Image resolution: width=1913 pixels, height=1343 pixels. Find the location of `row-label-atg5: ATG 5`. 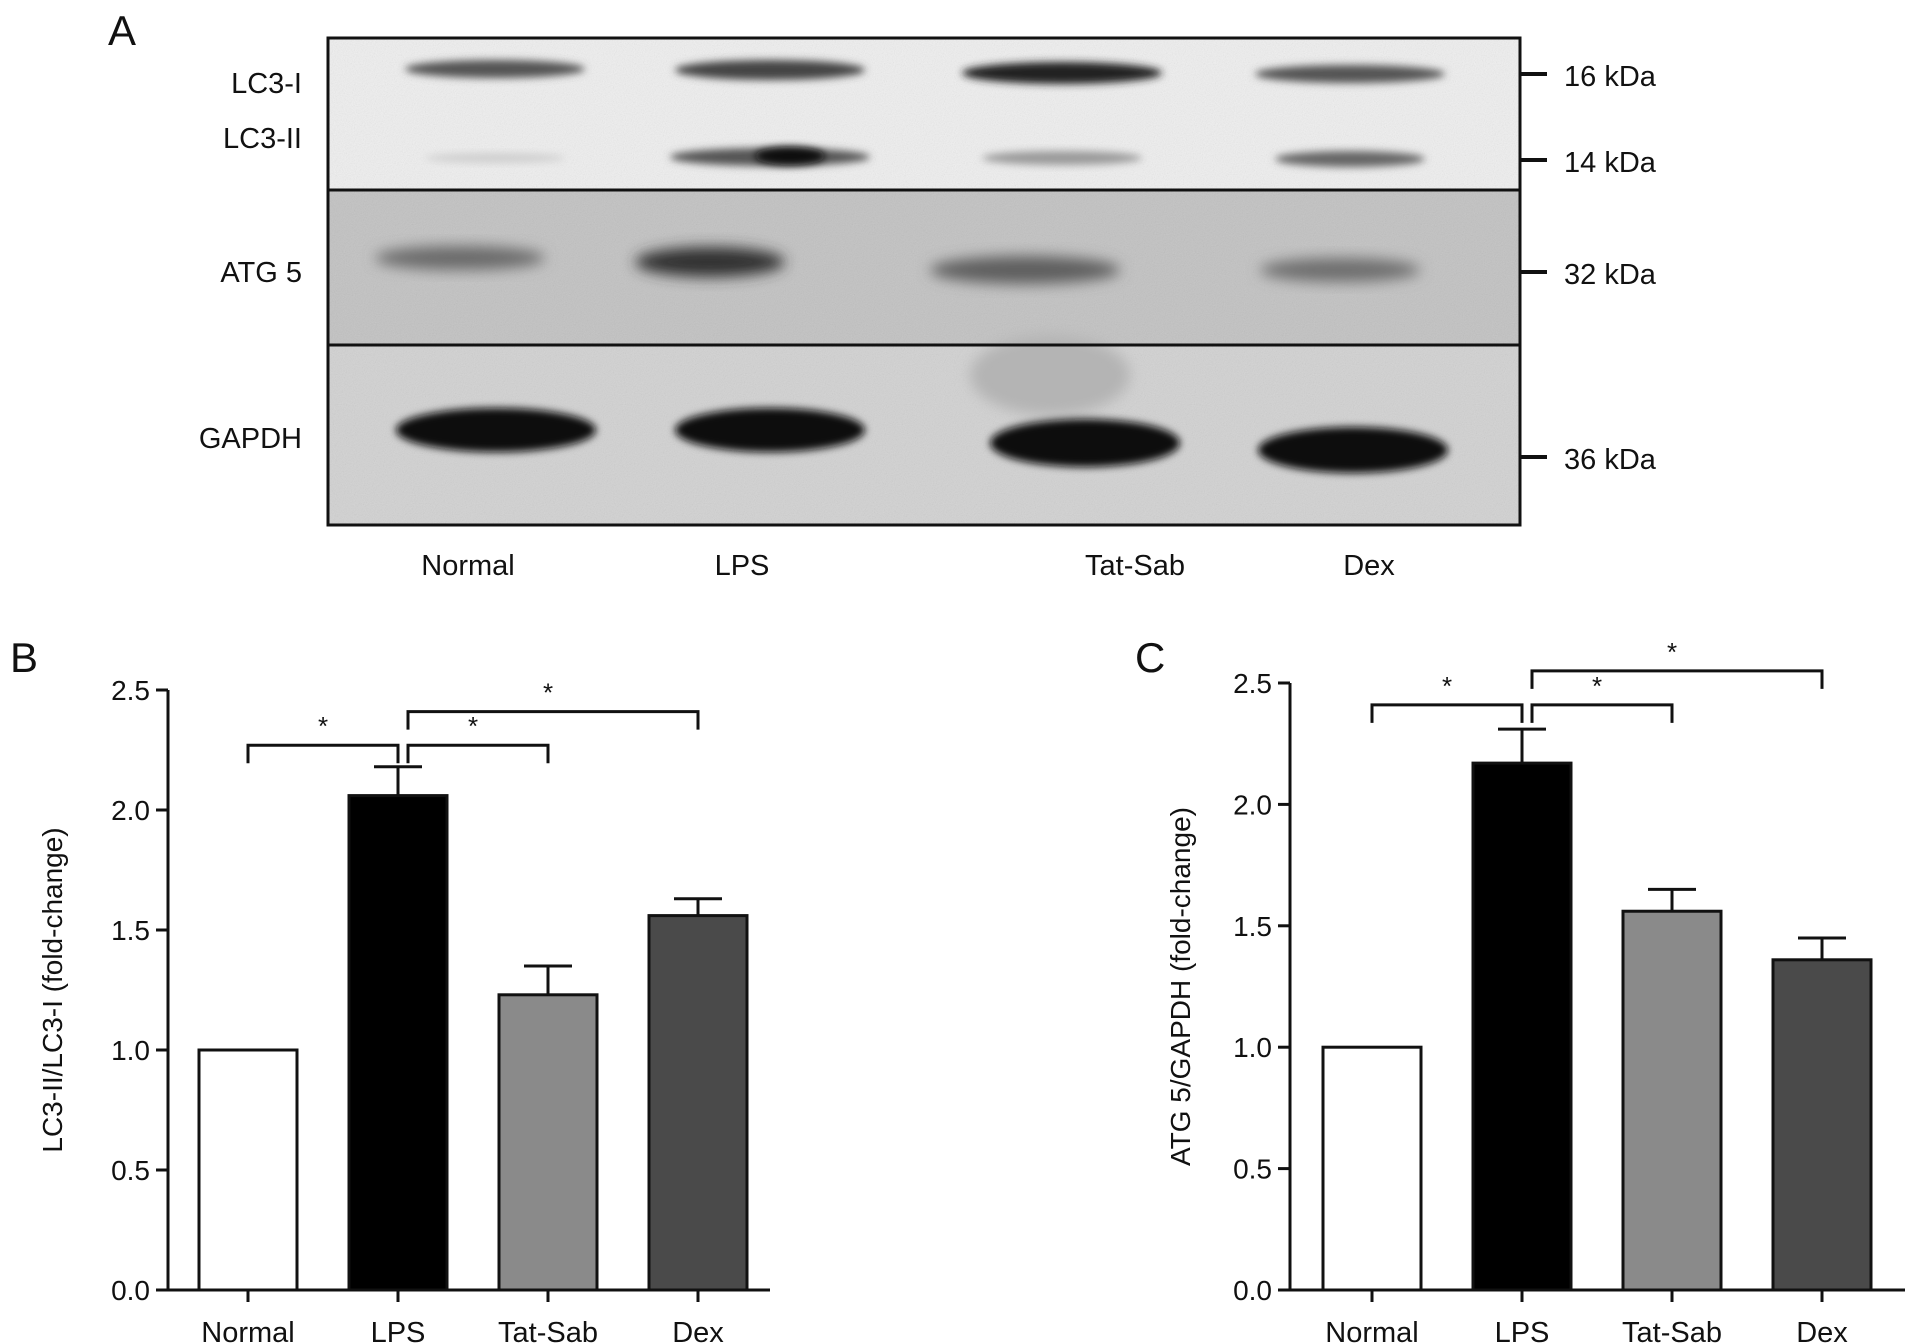

row-label-atg5: ATG 5 is located at coordinates (261, 273).